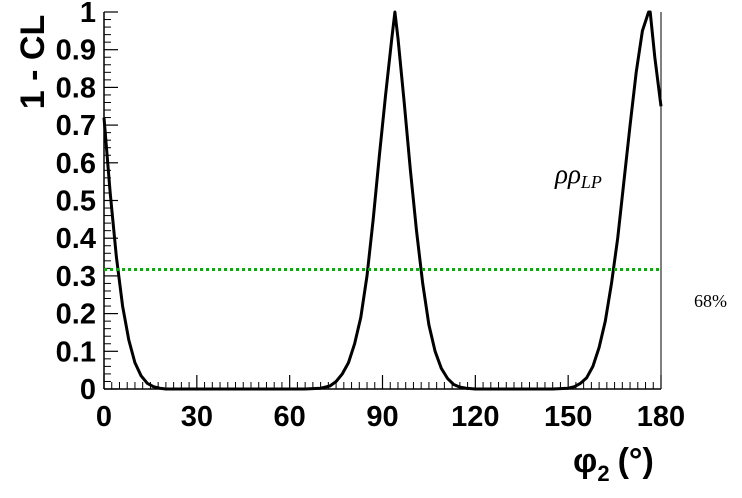  I want to click on y-tick-label: 1, so click(88, 14).